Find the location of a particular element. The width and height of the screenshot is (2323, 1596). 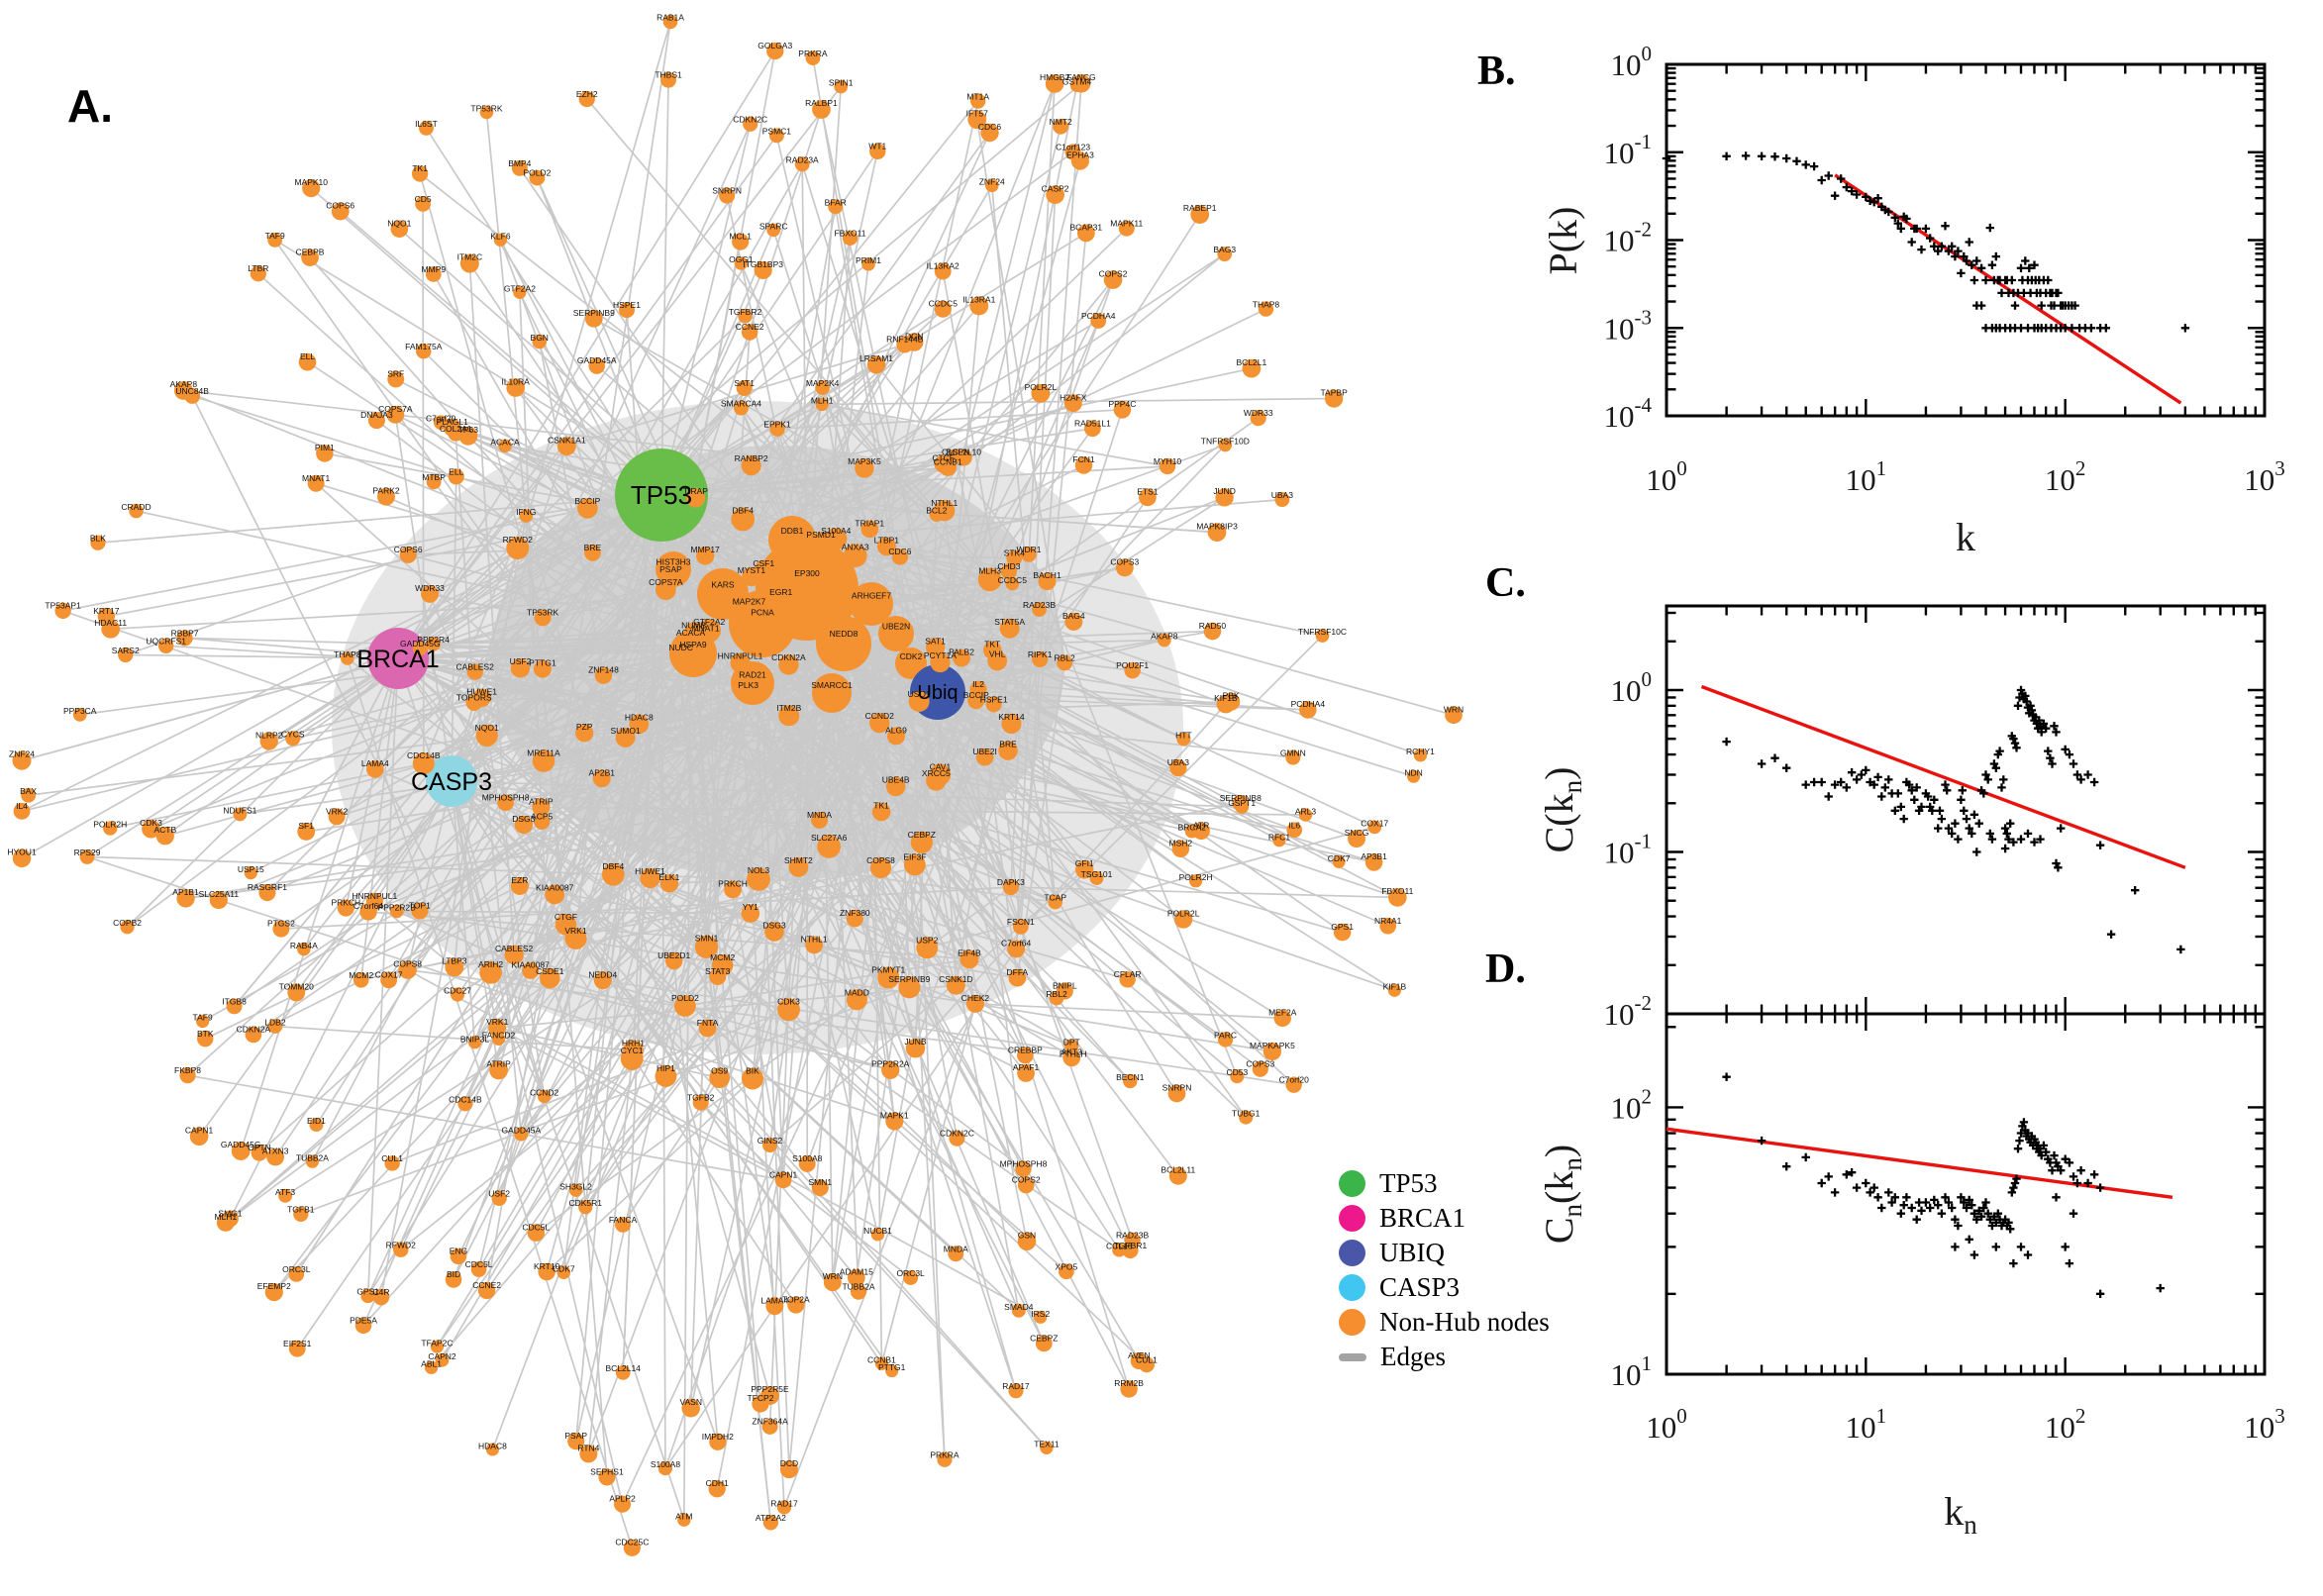

gene-label: HSPA9 is located at coordinates (693, 644).